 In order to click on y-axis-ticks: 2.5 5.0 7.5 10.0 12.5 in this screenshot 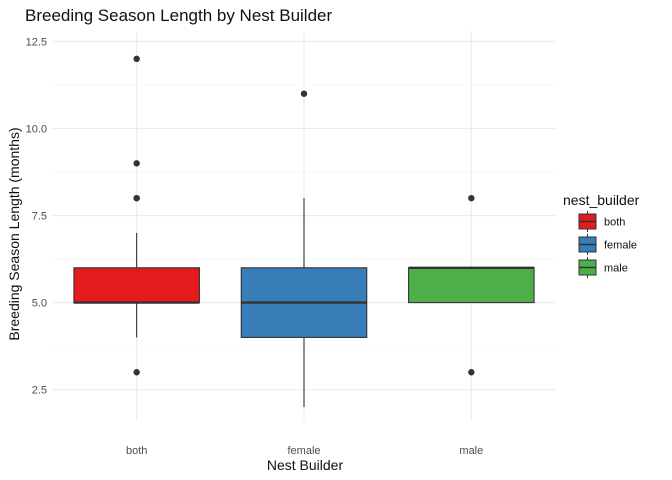, I will do `click(36, 216)`.